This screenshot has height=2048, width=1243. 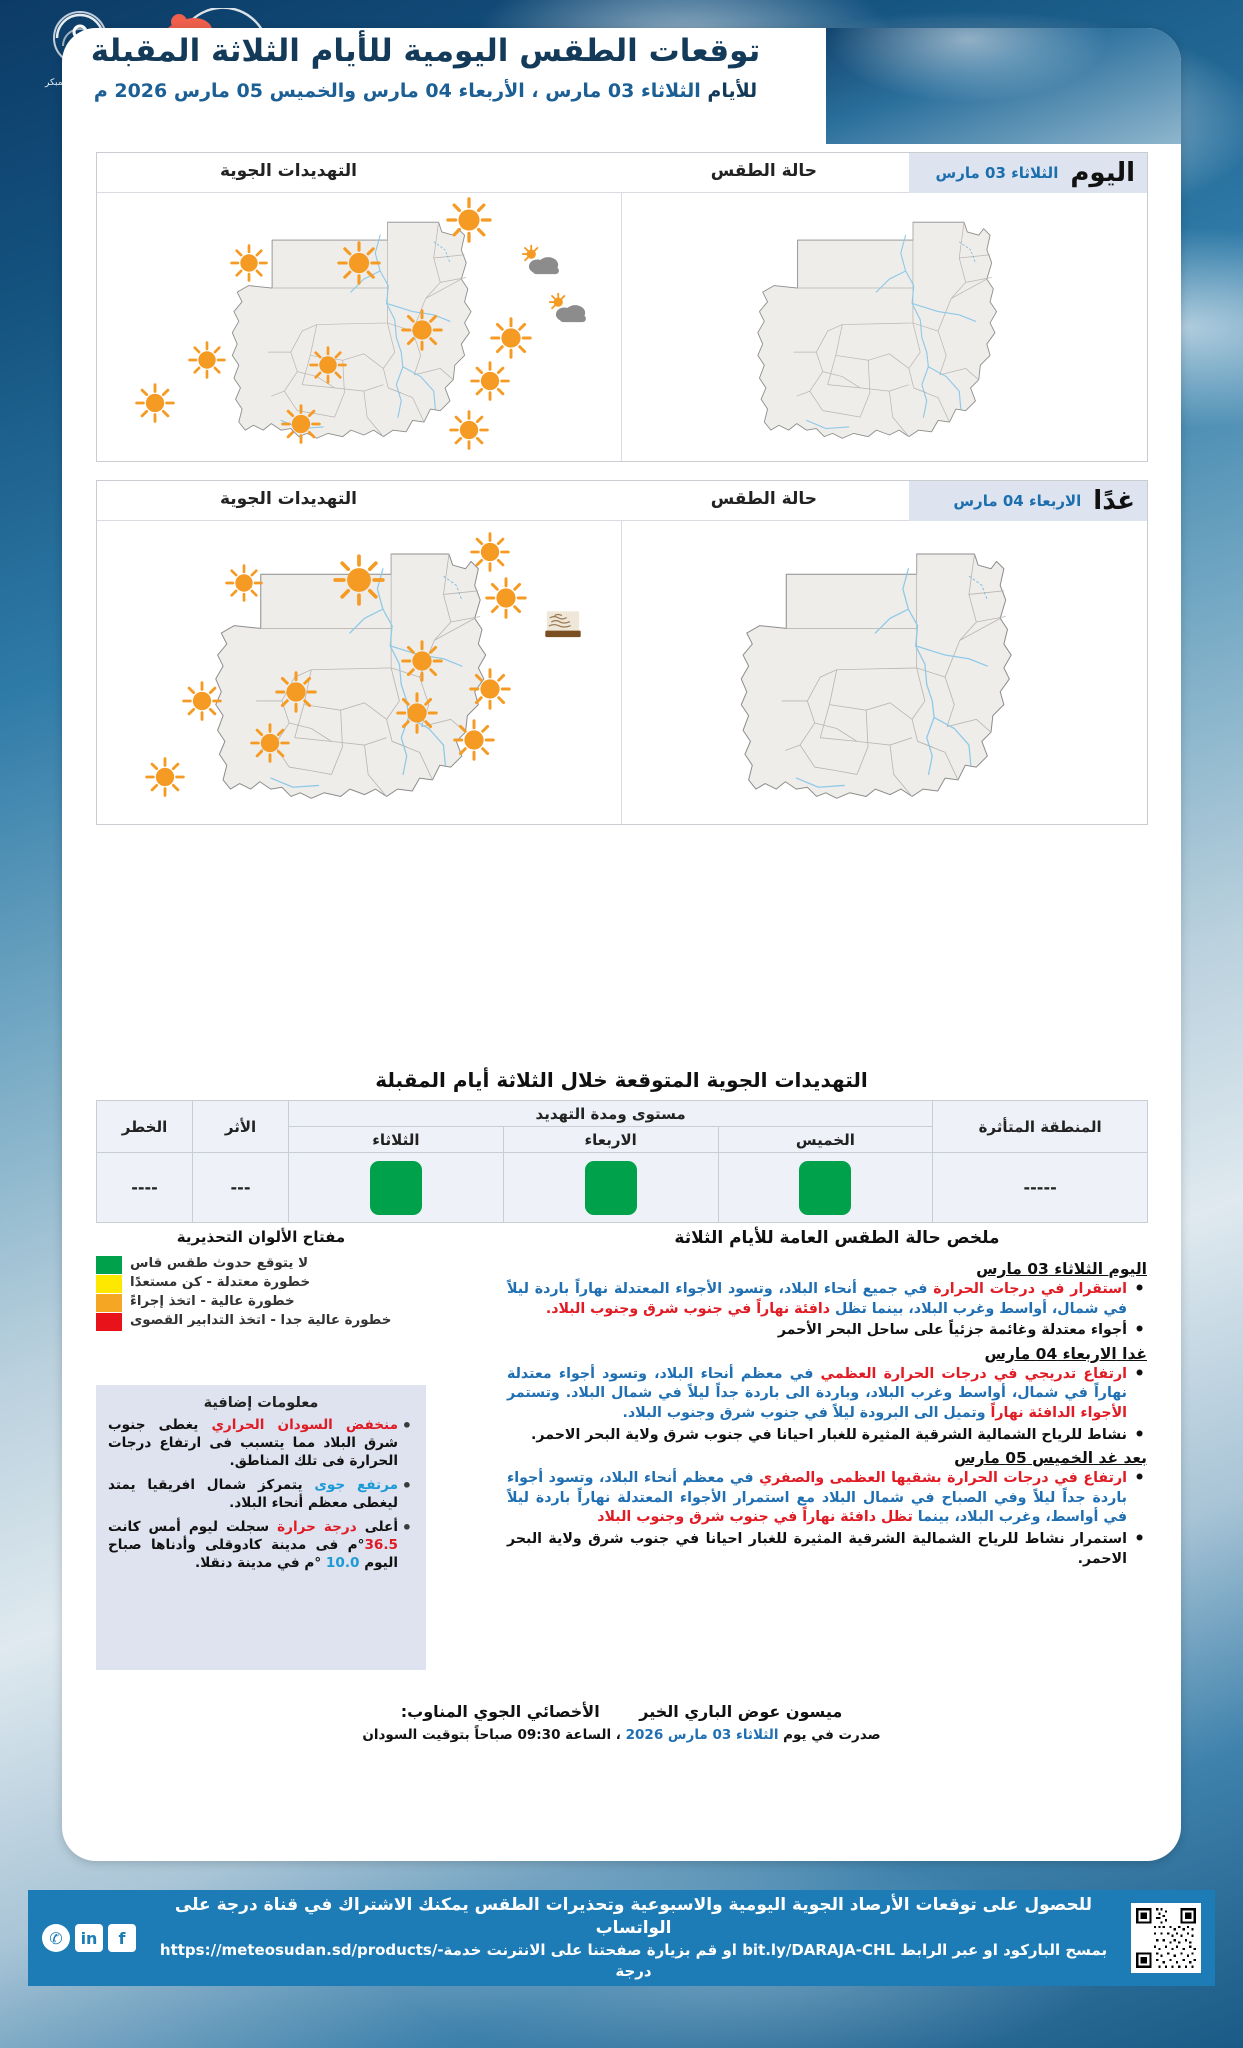 I want to click on td-impact: ---, so click(x=240, y=1187).